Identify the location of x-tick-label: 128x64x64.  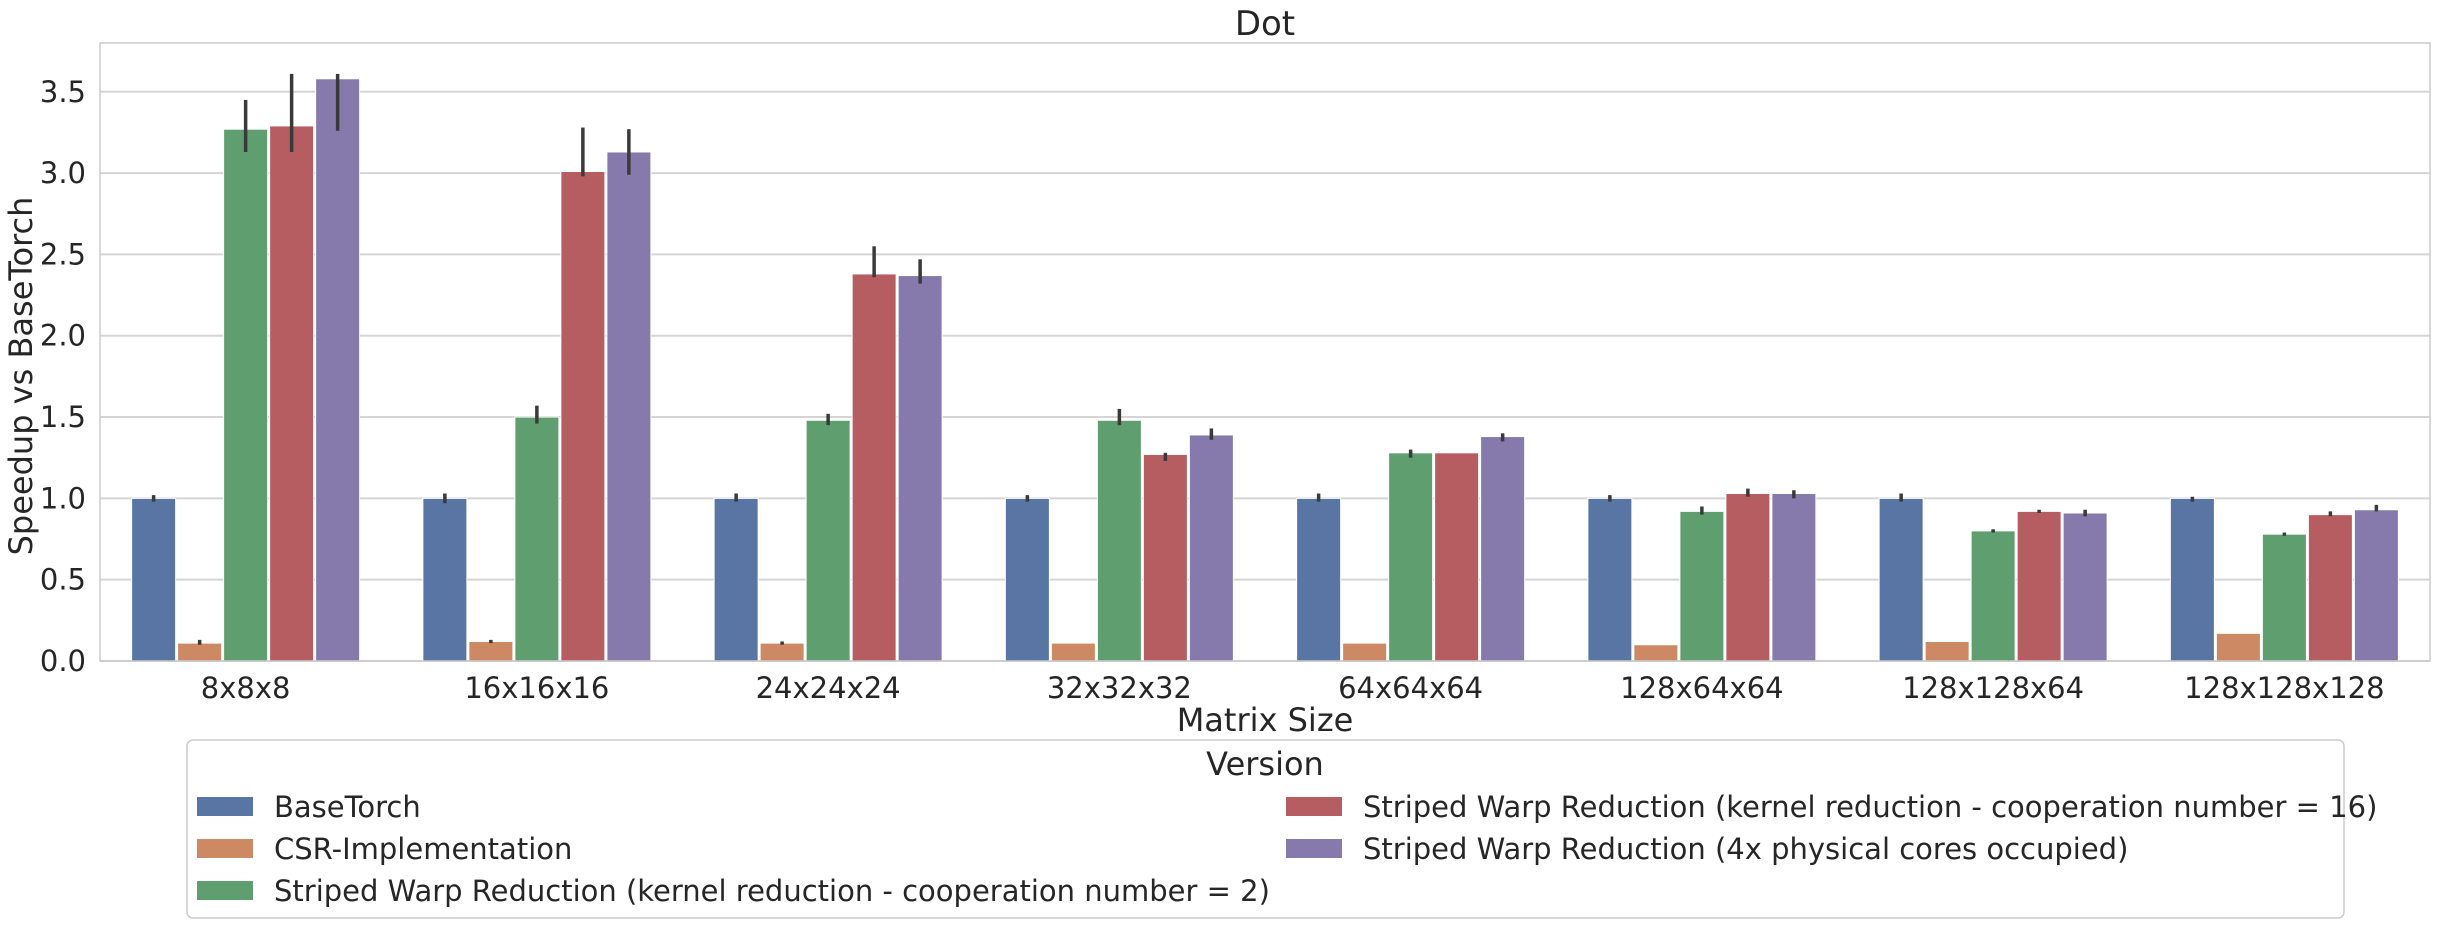
(1701, 688).